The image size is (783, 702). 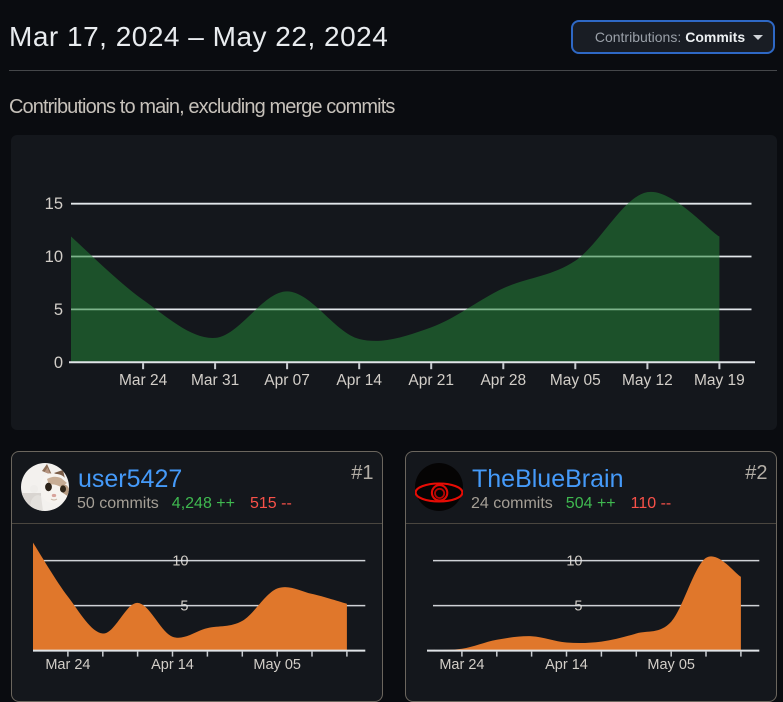 What do you see at coordinates (58, 363) in the screenshot?
I see `svg-text: 0` at bounding box center [58, 363].